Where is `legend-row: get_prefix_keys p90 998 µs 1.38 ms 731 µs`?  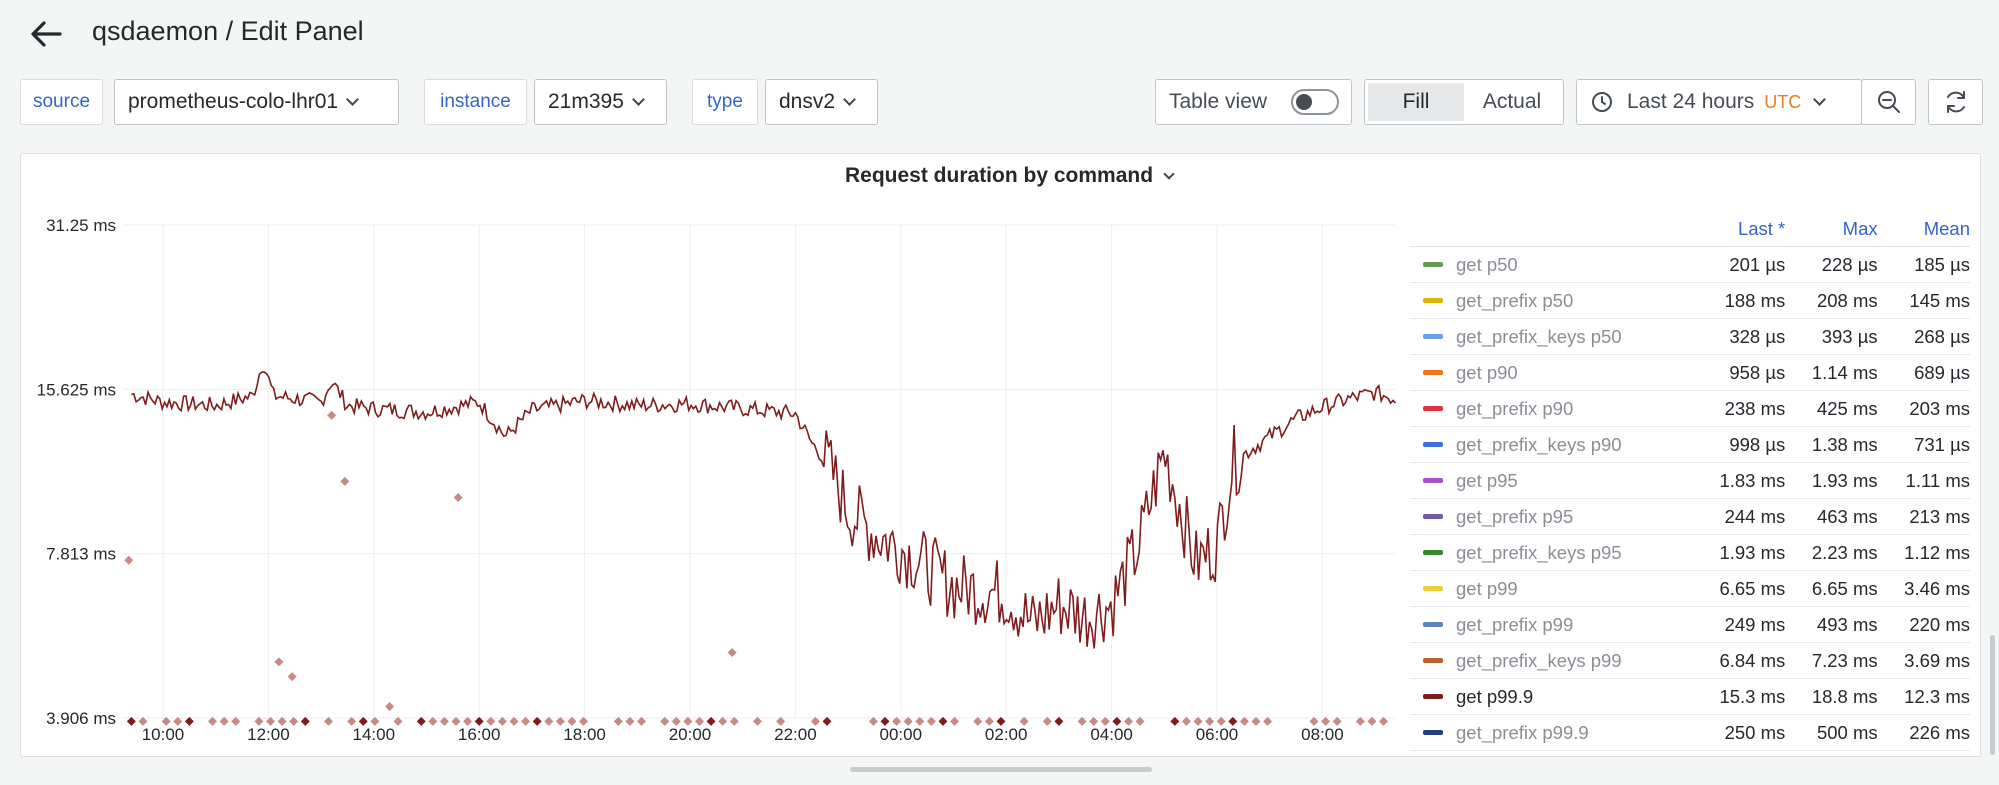 legend-row: get_prefix_keys p90 998 µs 1.38 ms 731 µs is located at coordinates (1690, 445).